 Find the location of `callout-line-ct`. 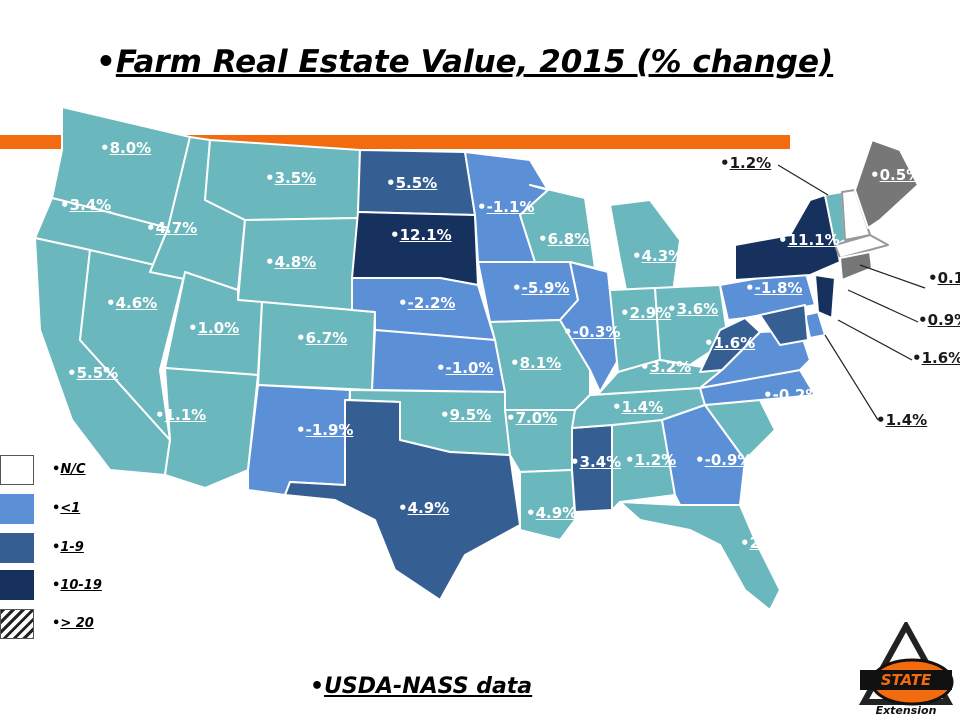

callout-line-ct is located at coordinates (892, 276).